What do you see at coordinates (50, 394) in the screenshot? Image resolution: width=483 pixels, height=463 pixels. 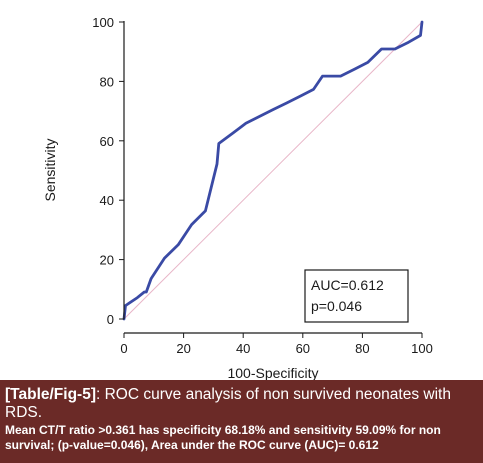 I see `caption-tag: [Table/Fig-5]` at bounding box center [50, 394].